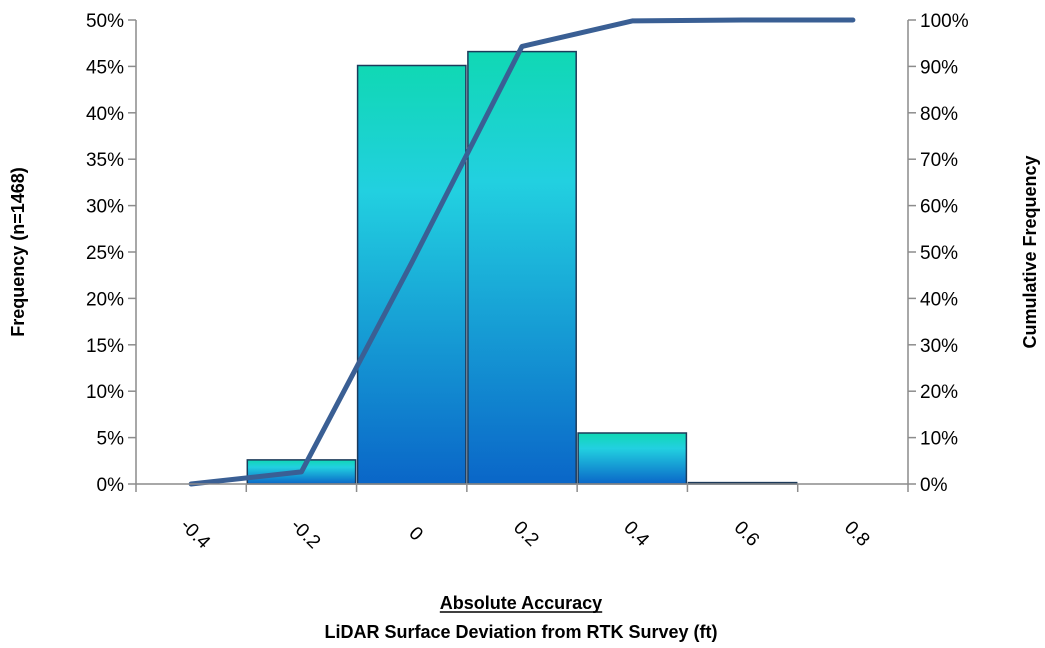  I want to click on y-tick-label: 10%, so click(105, 392).